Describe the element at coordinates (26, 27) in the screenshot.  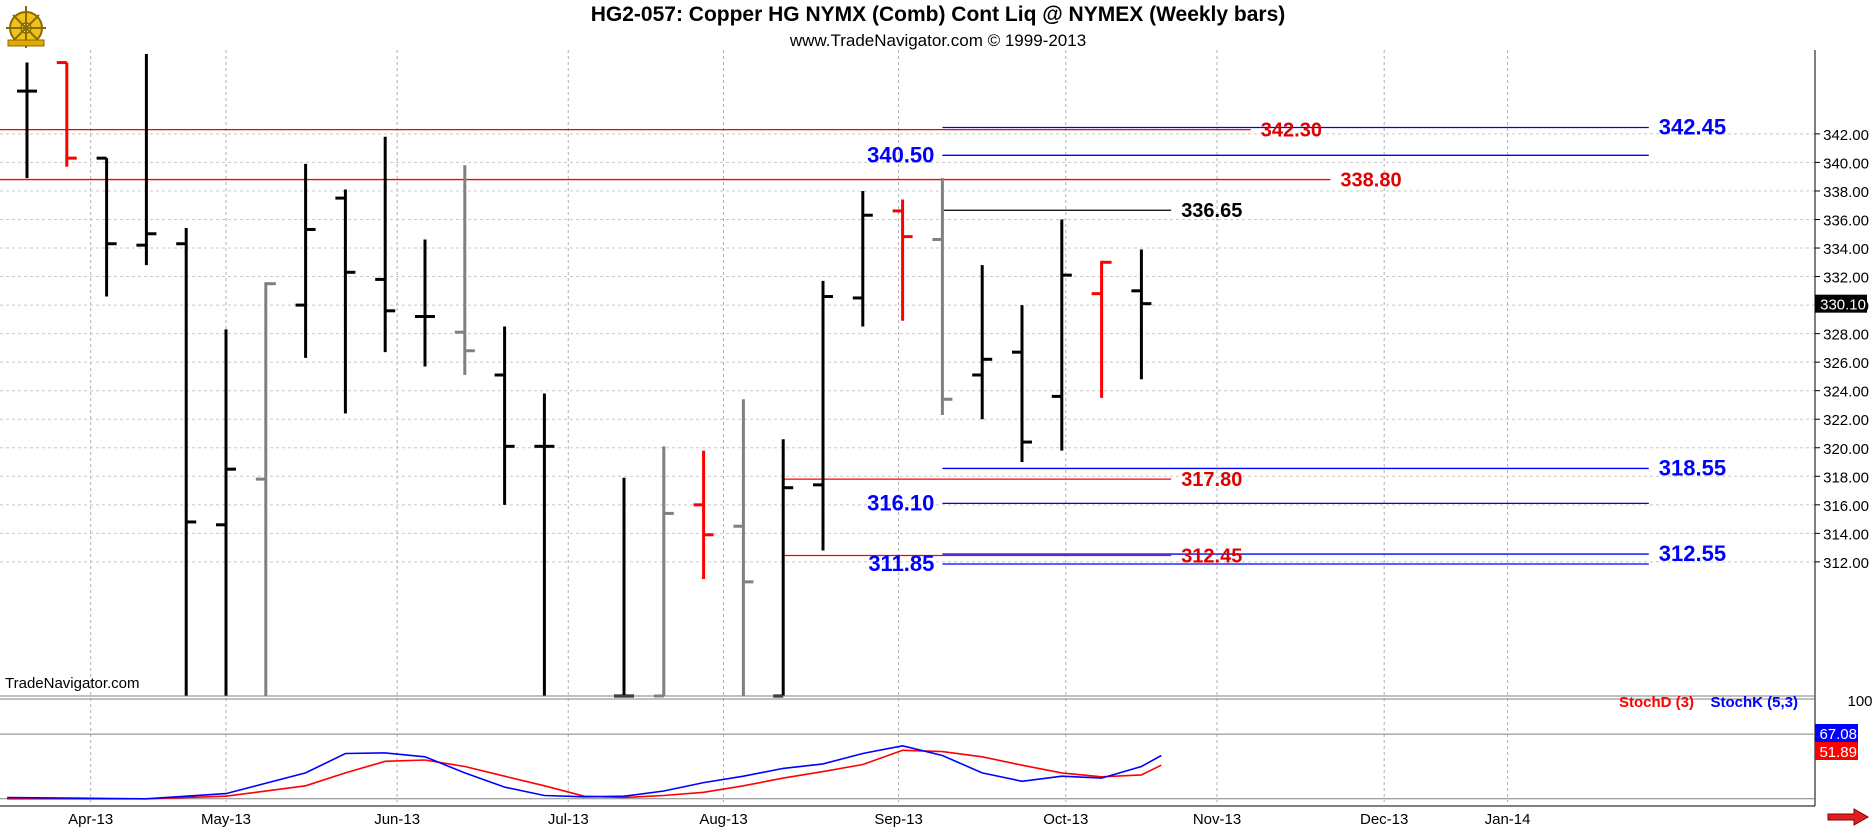
I see `trade-navigator-logo-icon` at that location.